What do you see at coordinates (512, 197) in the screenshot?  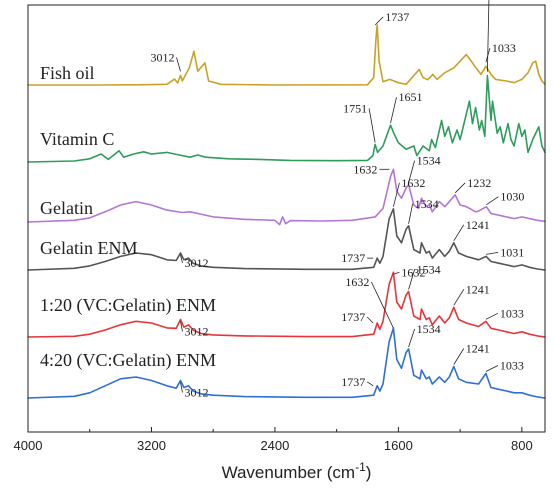 I see `peak-annotation-1030: 1030` at bounding box center [512, 197].